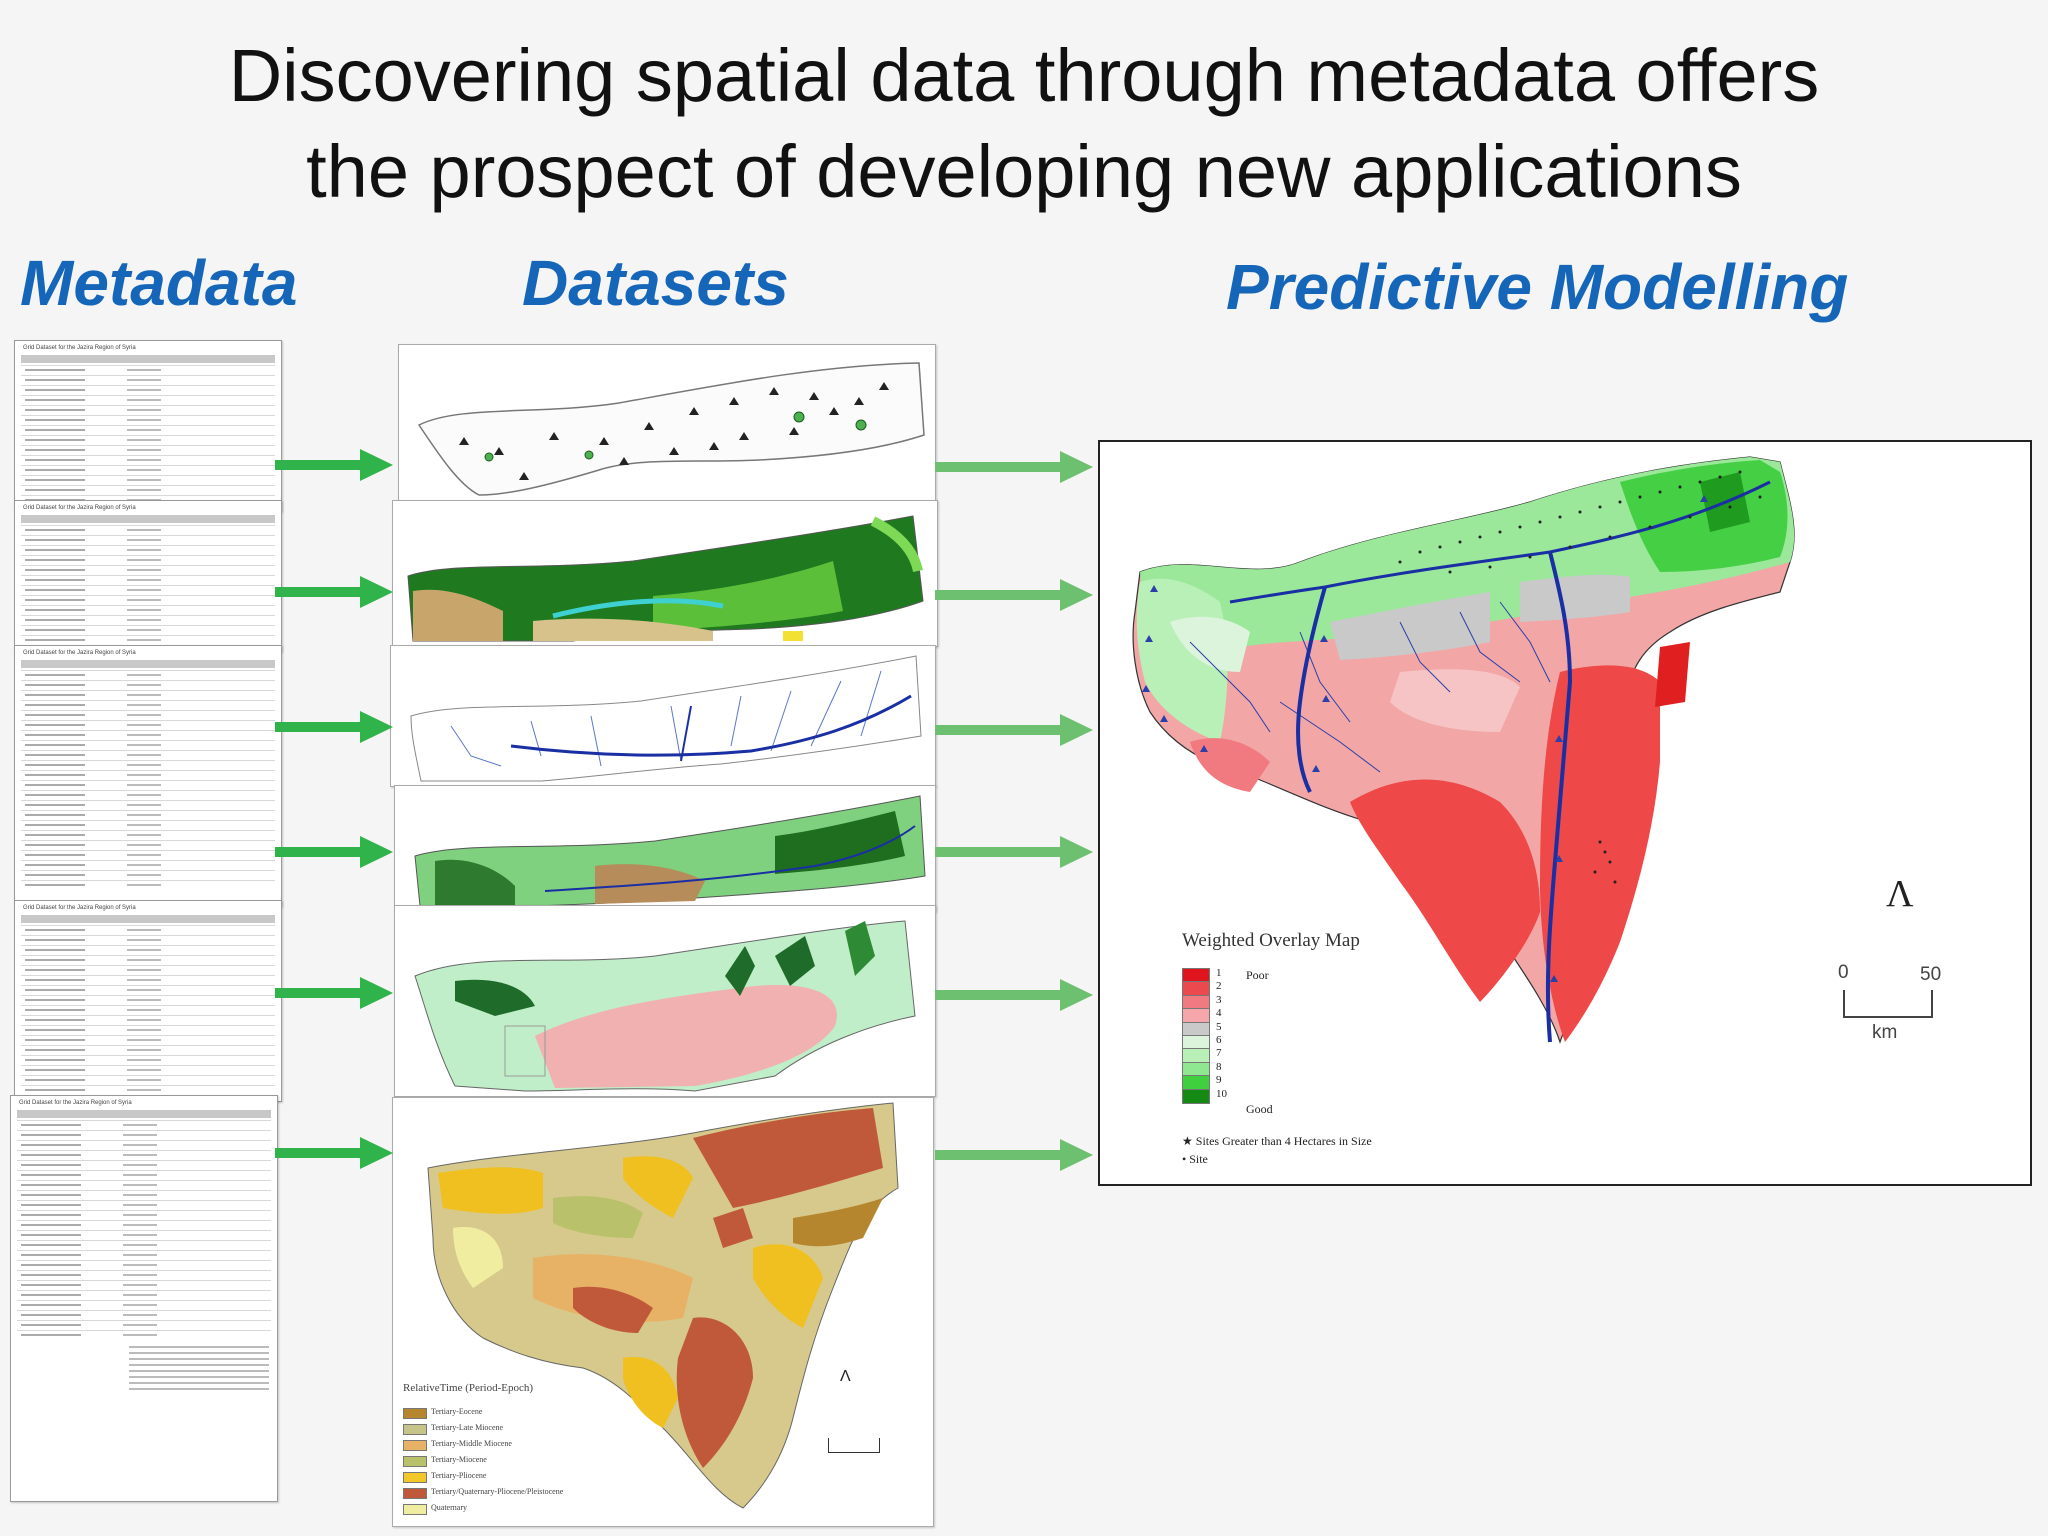 This screenshot has height=1536, width=2048. I want to click on legend-large-sites: ★ Sites Greater than 4 Hectares in Size, so click(1277, 1141).